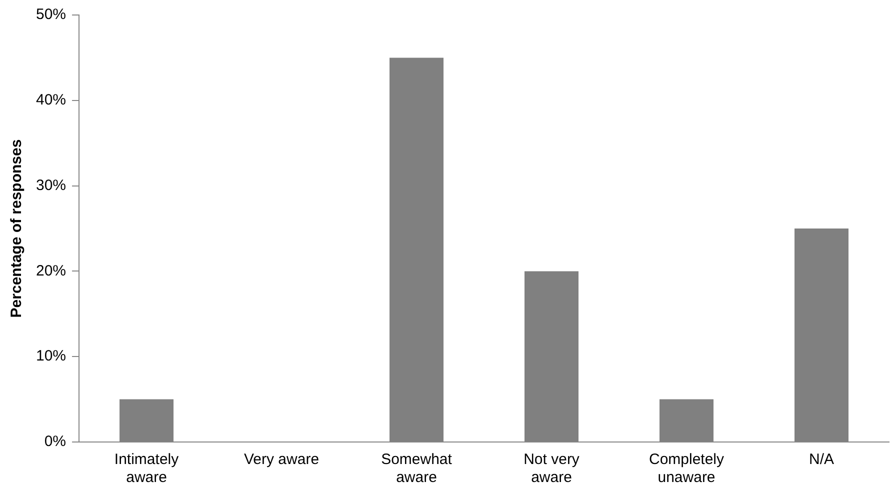  I want to click on y-tick-label: 10%, so click(51, 356).